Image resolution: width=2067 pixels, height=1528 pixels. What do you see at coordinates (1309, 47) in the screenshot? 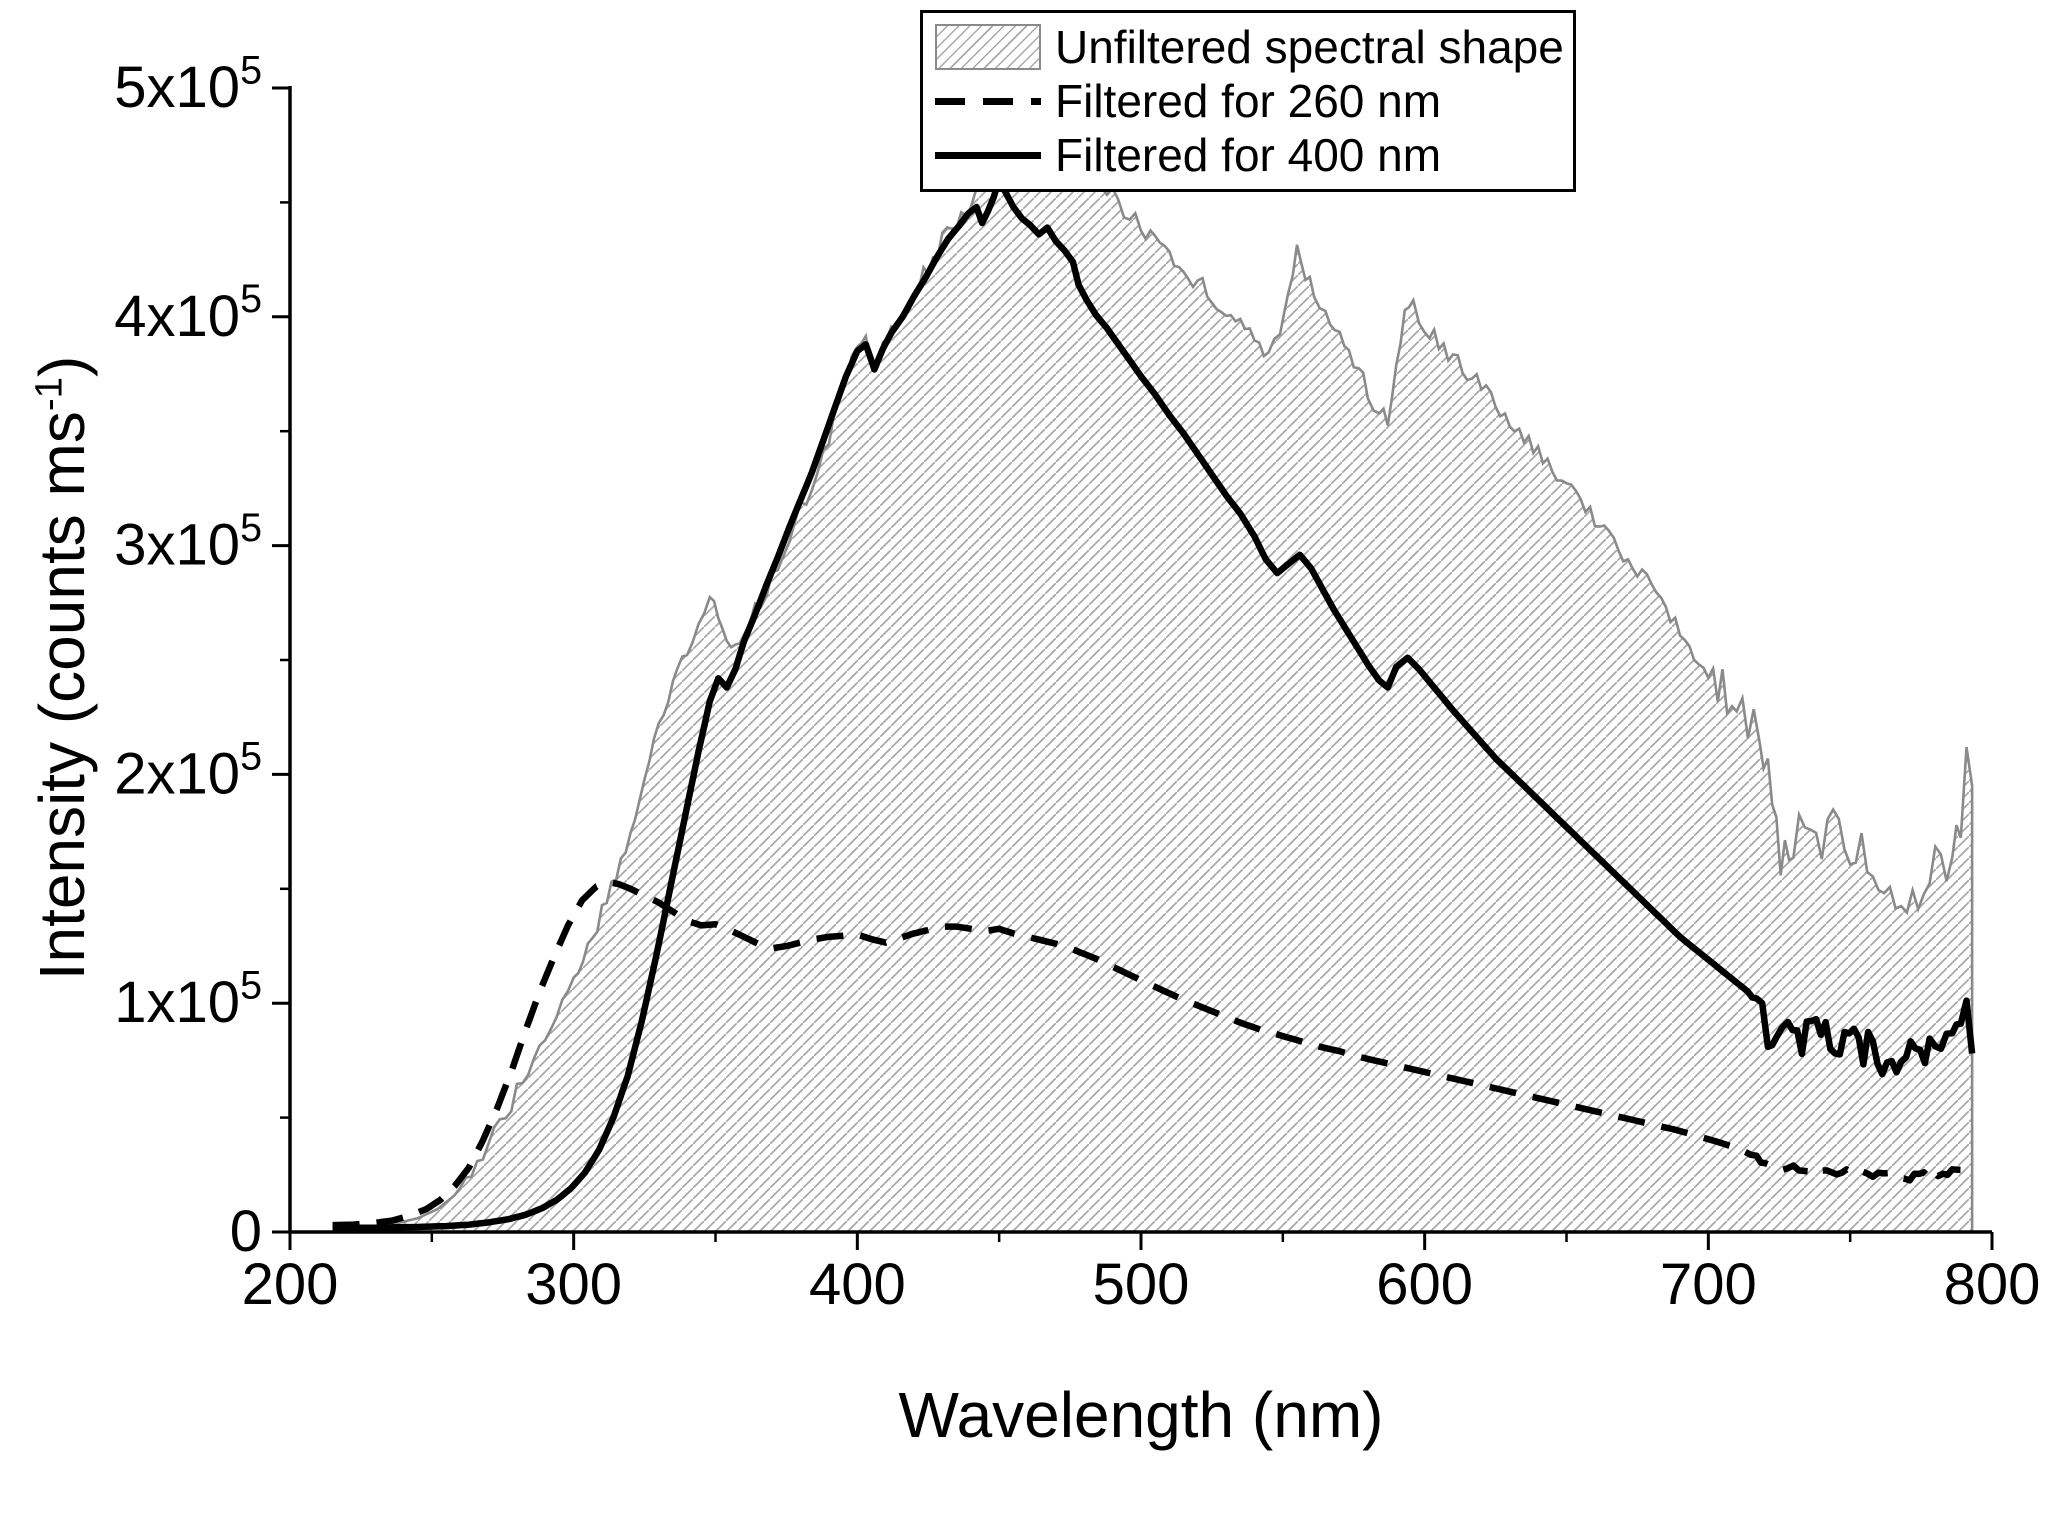
I see `legend-label-unfiltered: Unfiltered spectral shape` at bounding box center [1309, 47].